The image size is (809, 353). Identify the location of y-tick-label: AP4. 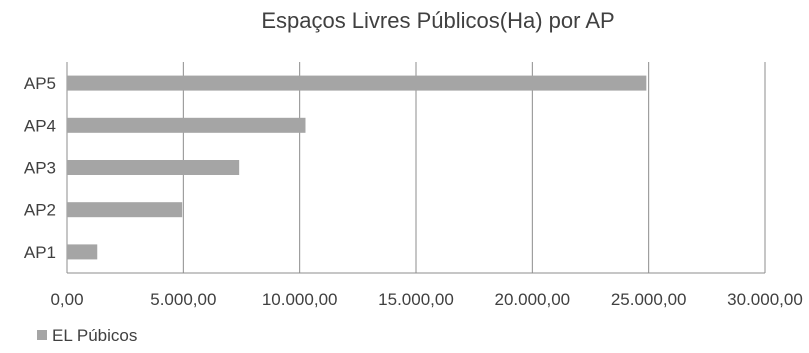
(40, 125).